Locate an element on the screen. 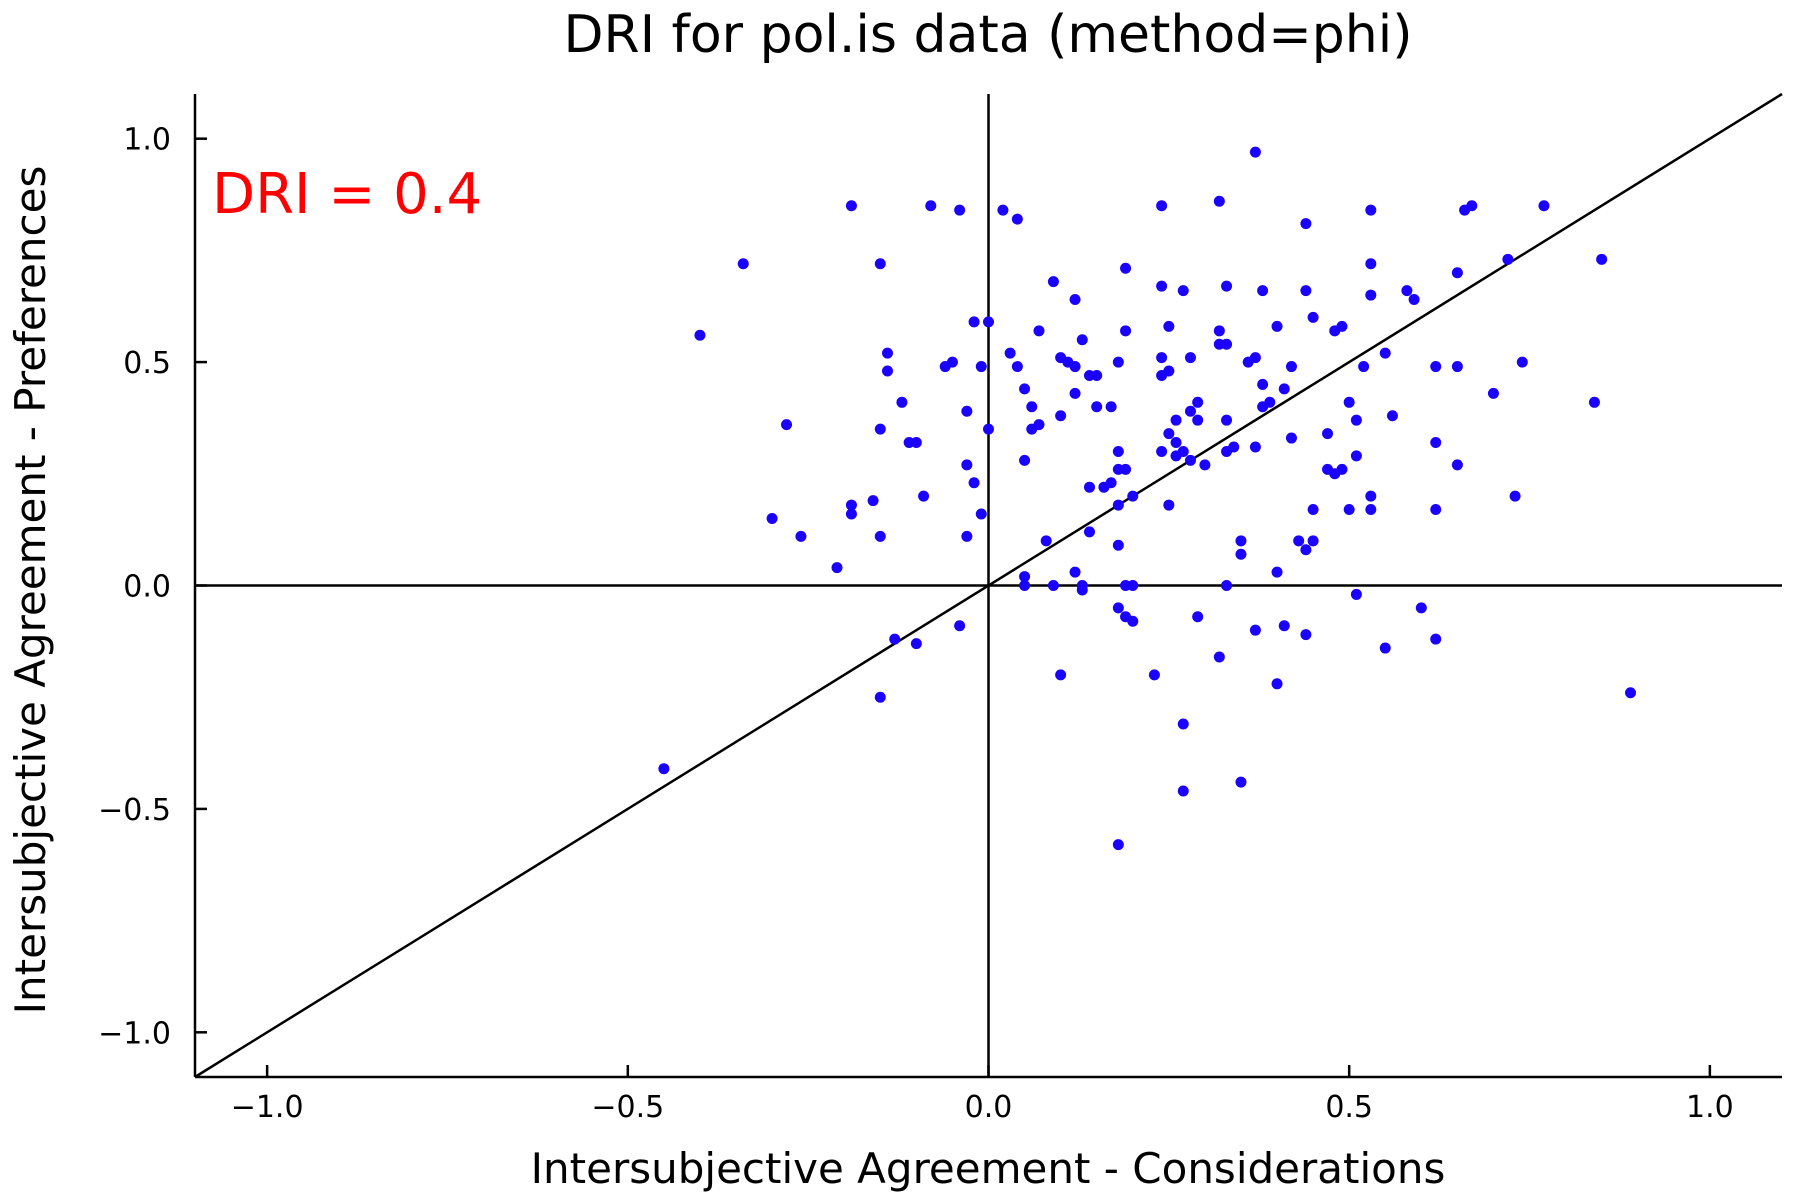  y-tick-label: −1.0 is located at coordinates (134, 1033).